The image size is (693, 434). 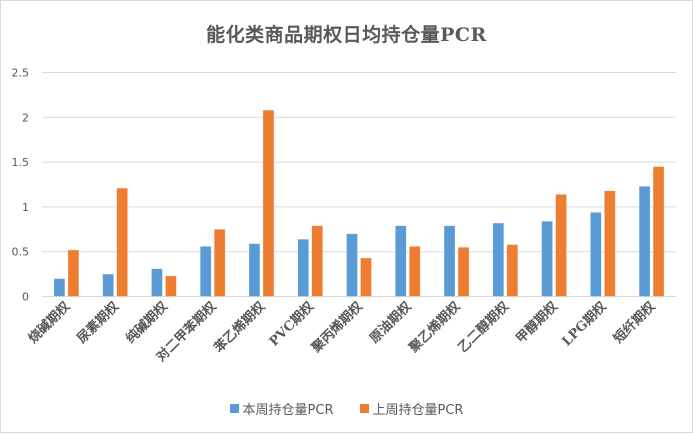 What do you see at coordinates (346, 408) in the screenshot?
I see `legend: 本周持仓量PCR 上周持仓量PCR` at bounding box center [346, 408].